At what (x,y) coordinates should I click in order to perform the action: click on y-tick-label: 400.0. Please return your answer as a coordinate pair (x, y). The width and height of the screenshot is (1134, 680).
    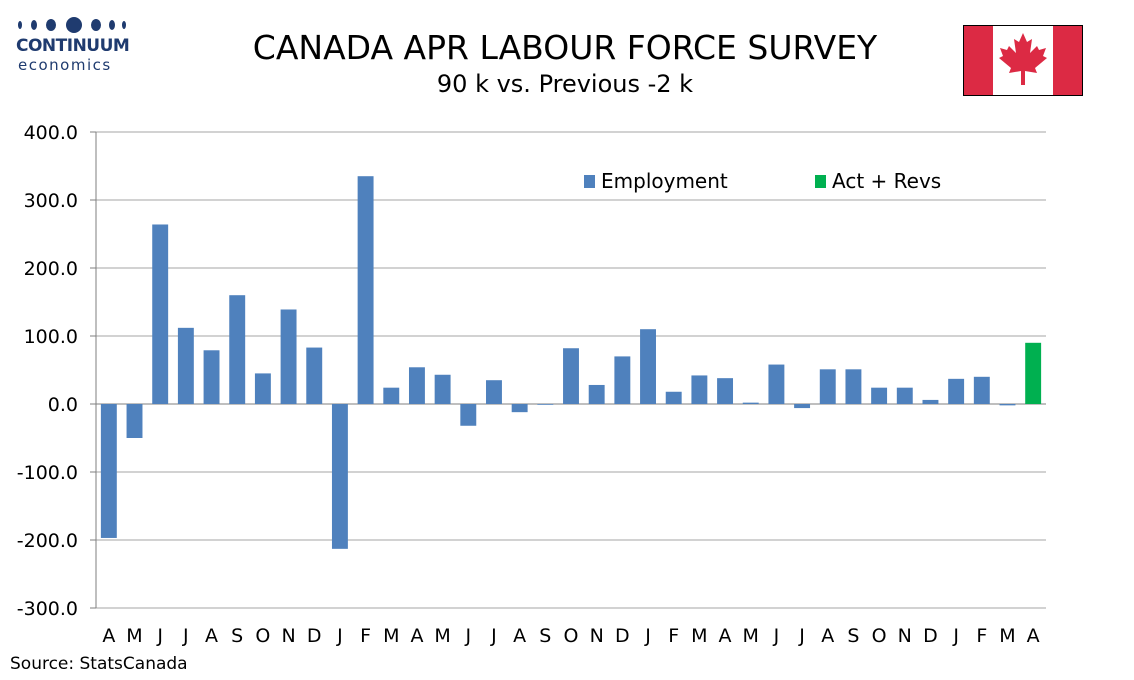
    Looking at the image, I should click on (51, 133).